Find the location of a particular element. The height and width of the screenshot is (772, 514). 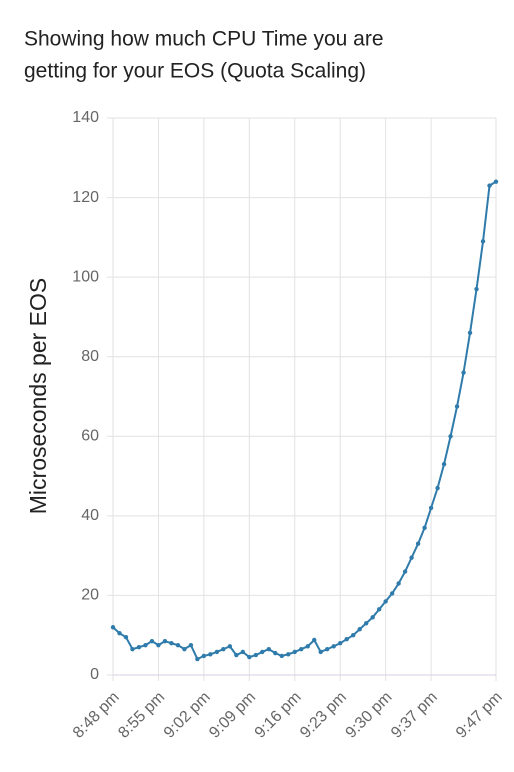

y-tick-label: 100 is located at coordinates (85, 276).